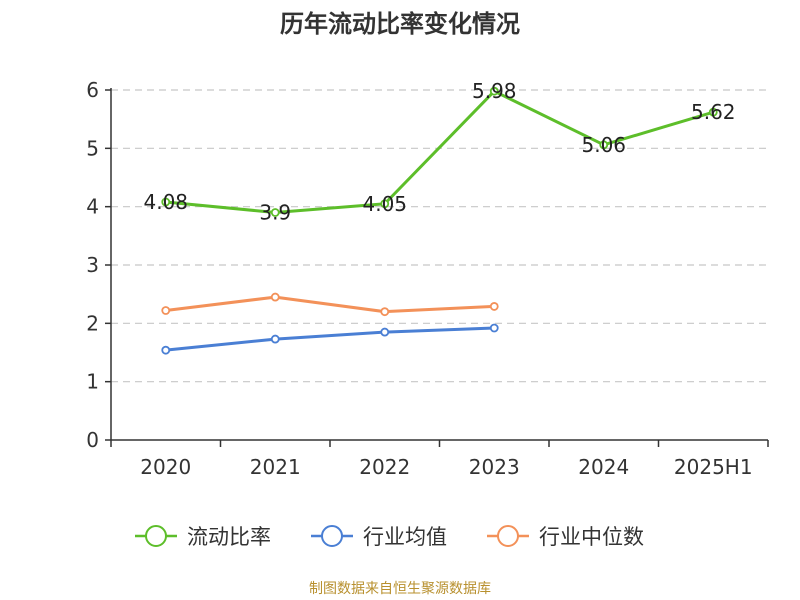 This screenshot has height=600, width=800. Describe the element at coordinates (165, 467) in the screenshot. I see `x-tick-label: 2020` at that location.